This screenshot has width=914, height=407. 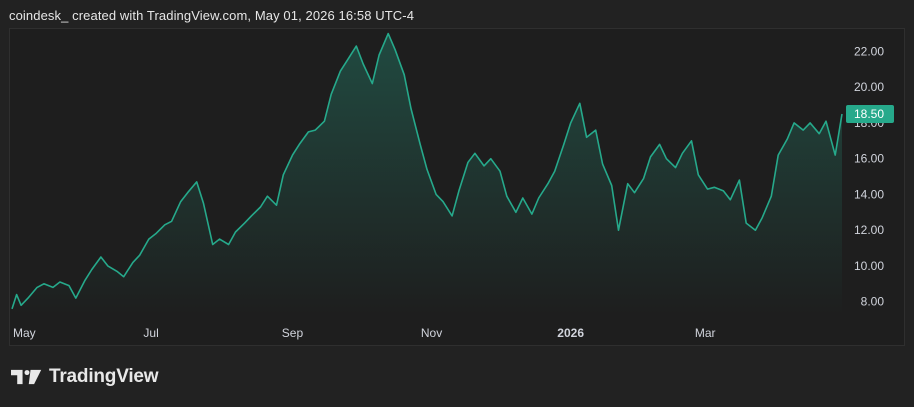 What do you see at coordinates (150, 333) in the screenshot?
I see `x-tick-label: Jul` at bounding box center [150, 333].